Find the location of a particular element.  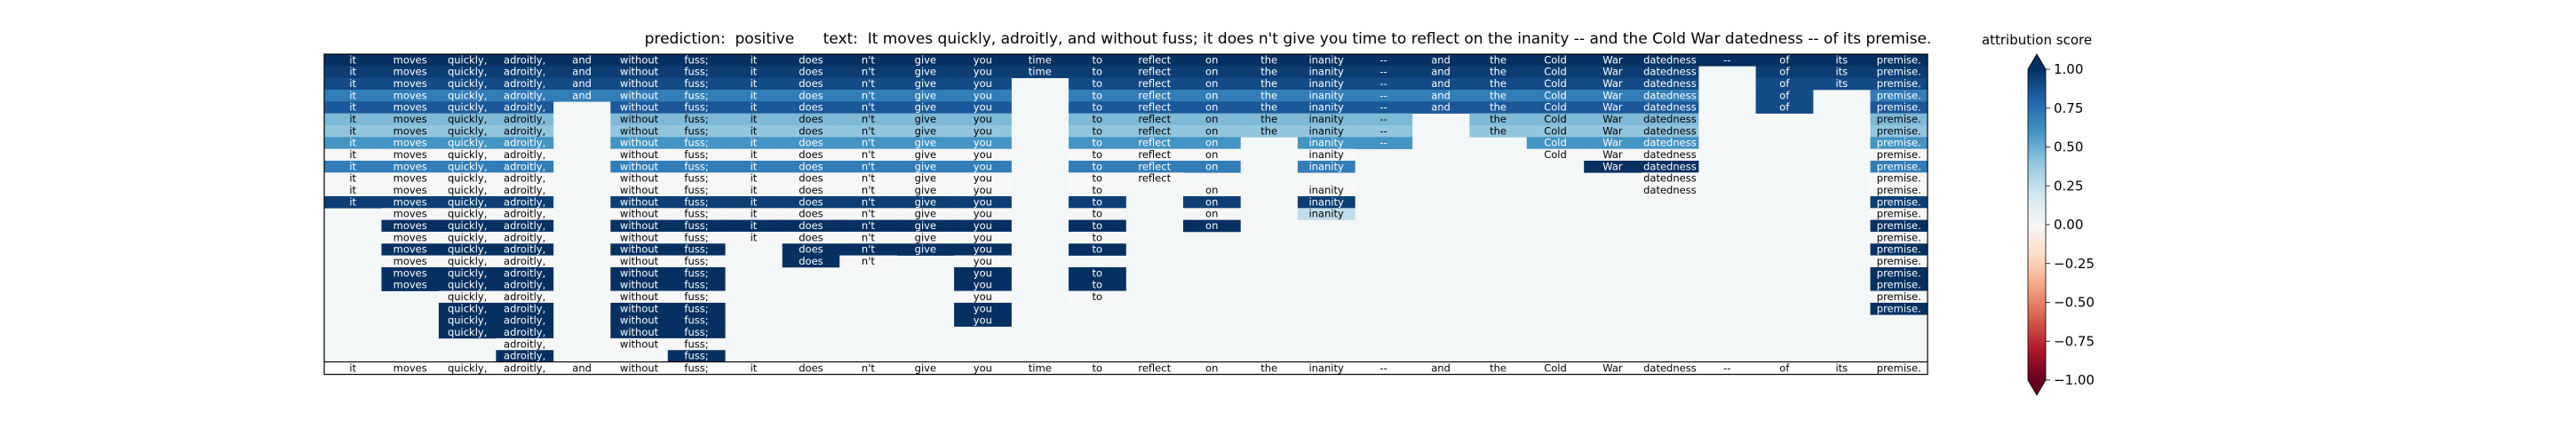

cell-token-label: the is located at coordinates (1498, 130).